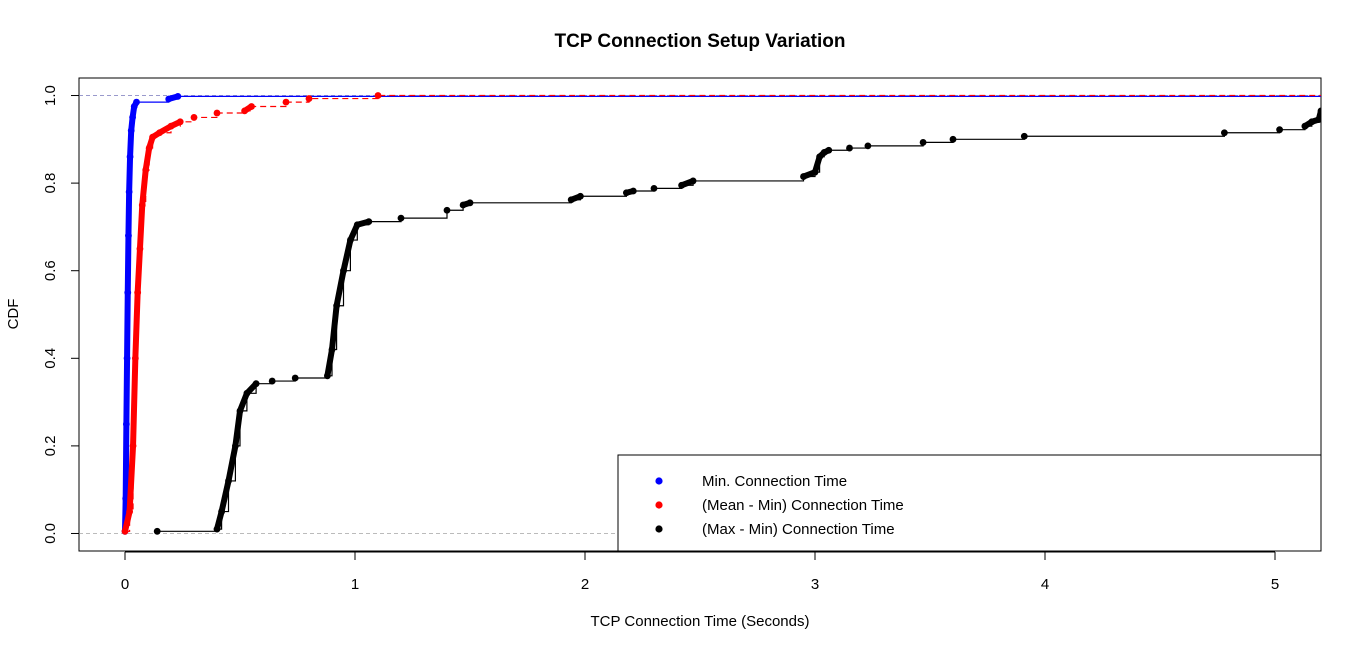 This screenshot has height=650, width=1362. What do you see at coordinates (1275, 584) in the screenshot?
I see `x-tick-label: 5` at bounding box center [1275, 584].